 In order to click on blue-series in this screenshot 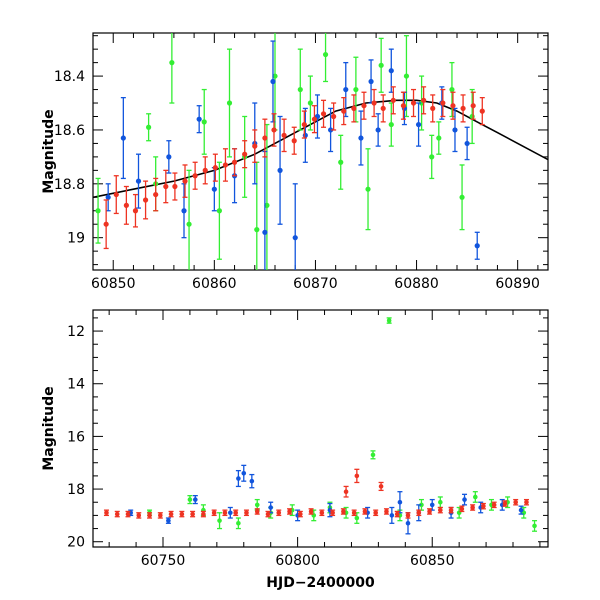, I will do `click(326, 499)`.